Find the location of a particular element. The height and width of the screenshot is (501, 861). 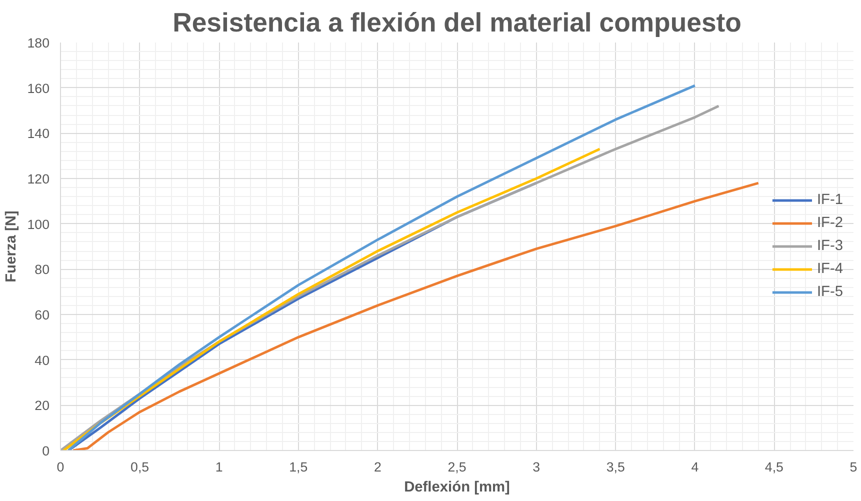

legend-label: IF-2 is located at coordinates (829, 223).